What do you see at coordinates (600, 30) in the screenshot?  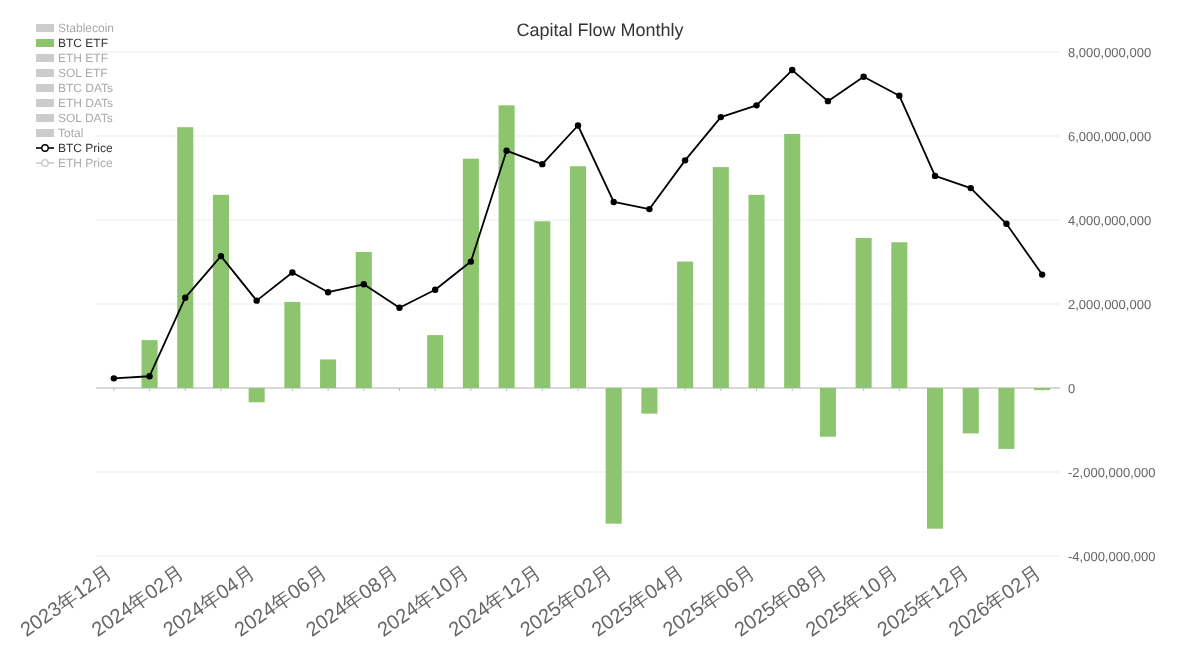 I see `chart-title: Capital Flow Monthly` at bounding box center [600, 30].